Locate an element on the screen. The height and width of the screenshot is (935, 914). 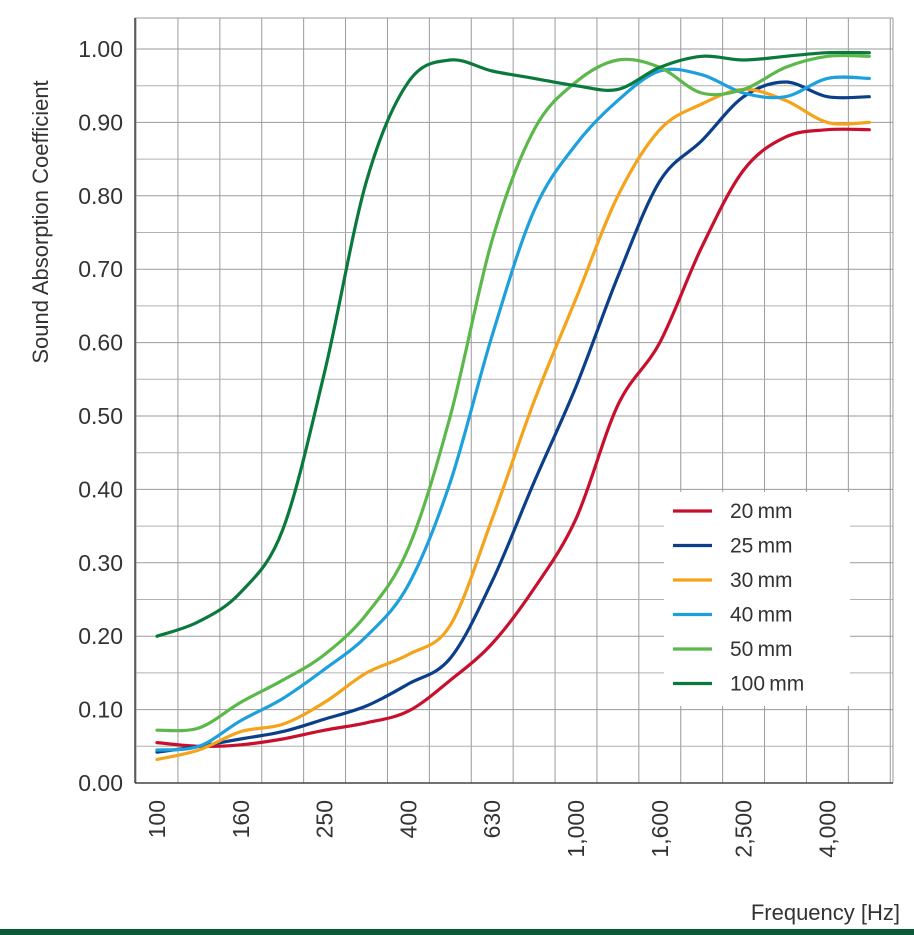
y-tick-label: 0.90 is located at coordinates (100, 122).